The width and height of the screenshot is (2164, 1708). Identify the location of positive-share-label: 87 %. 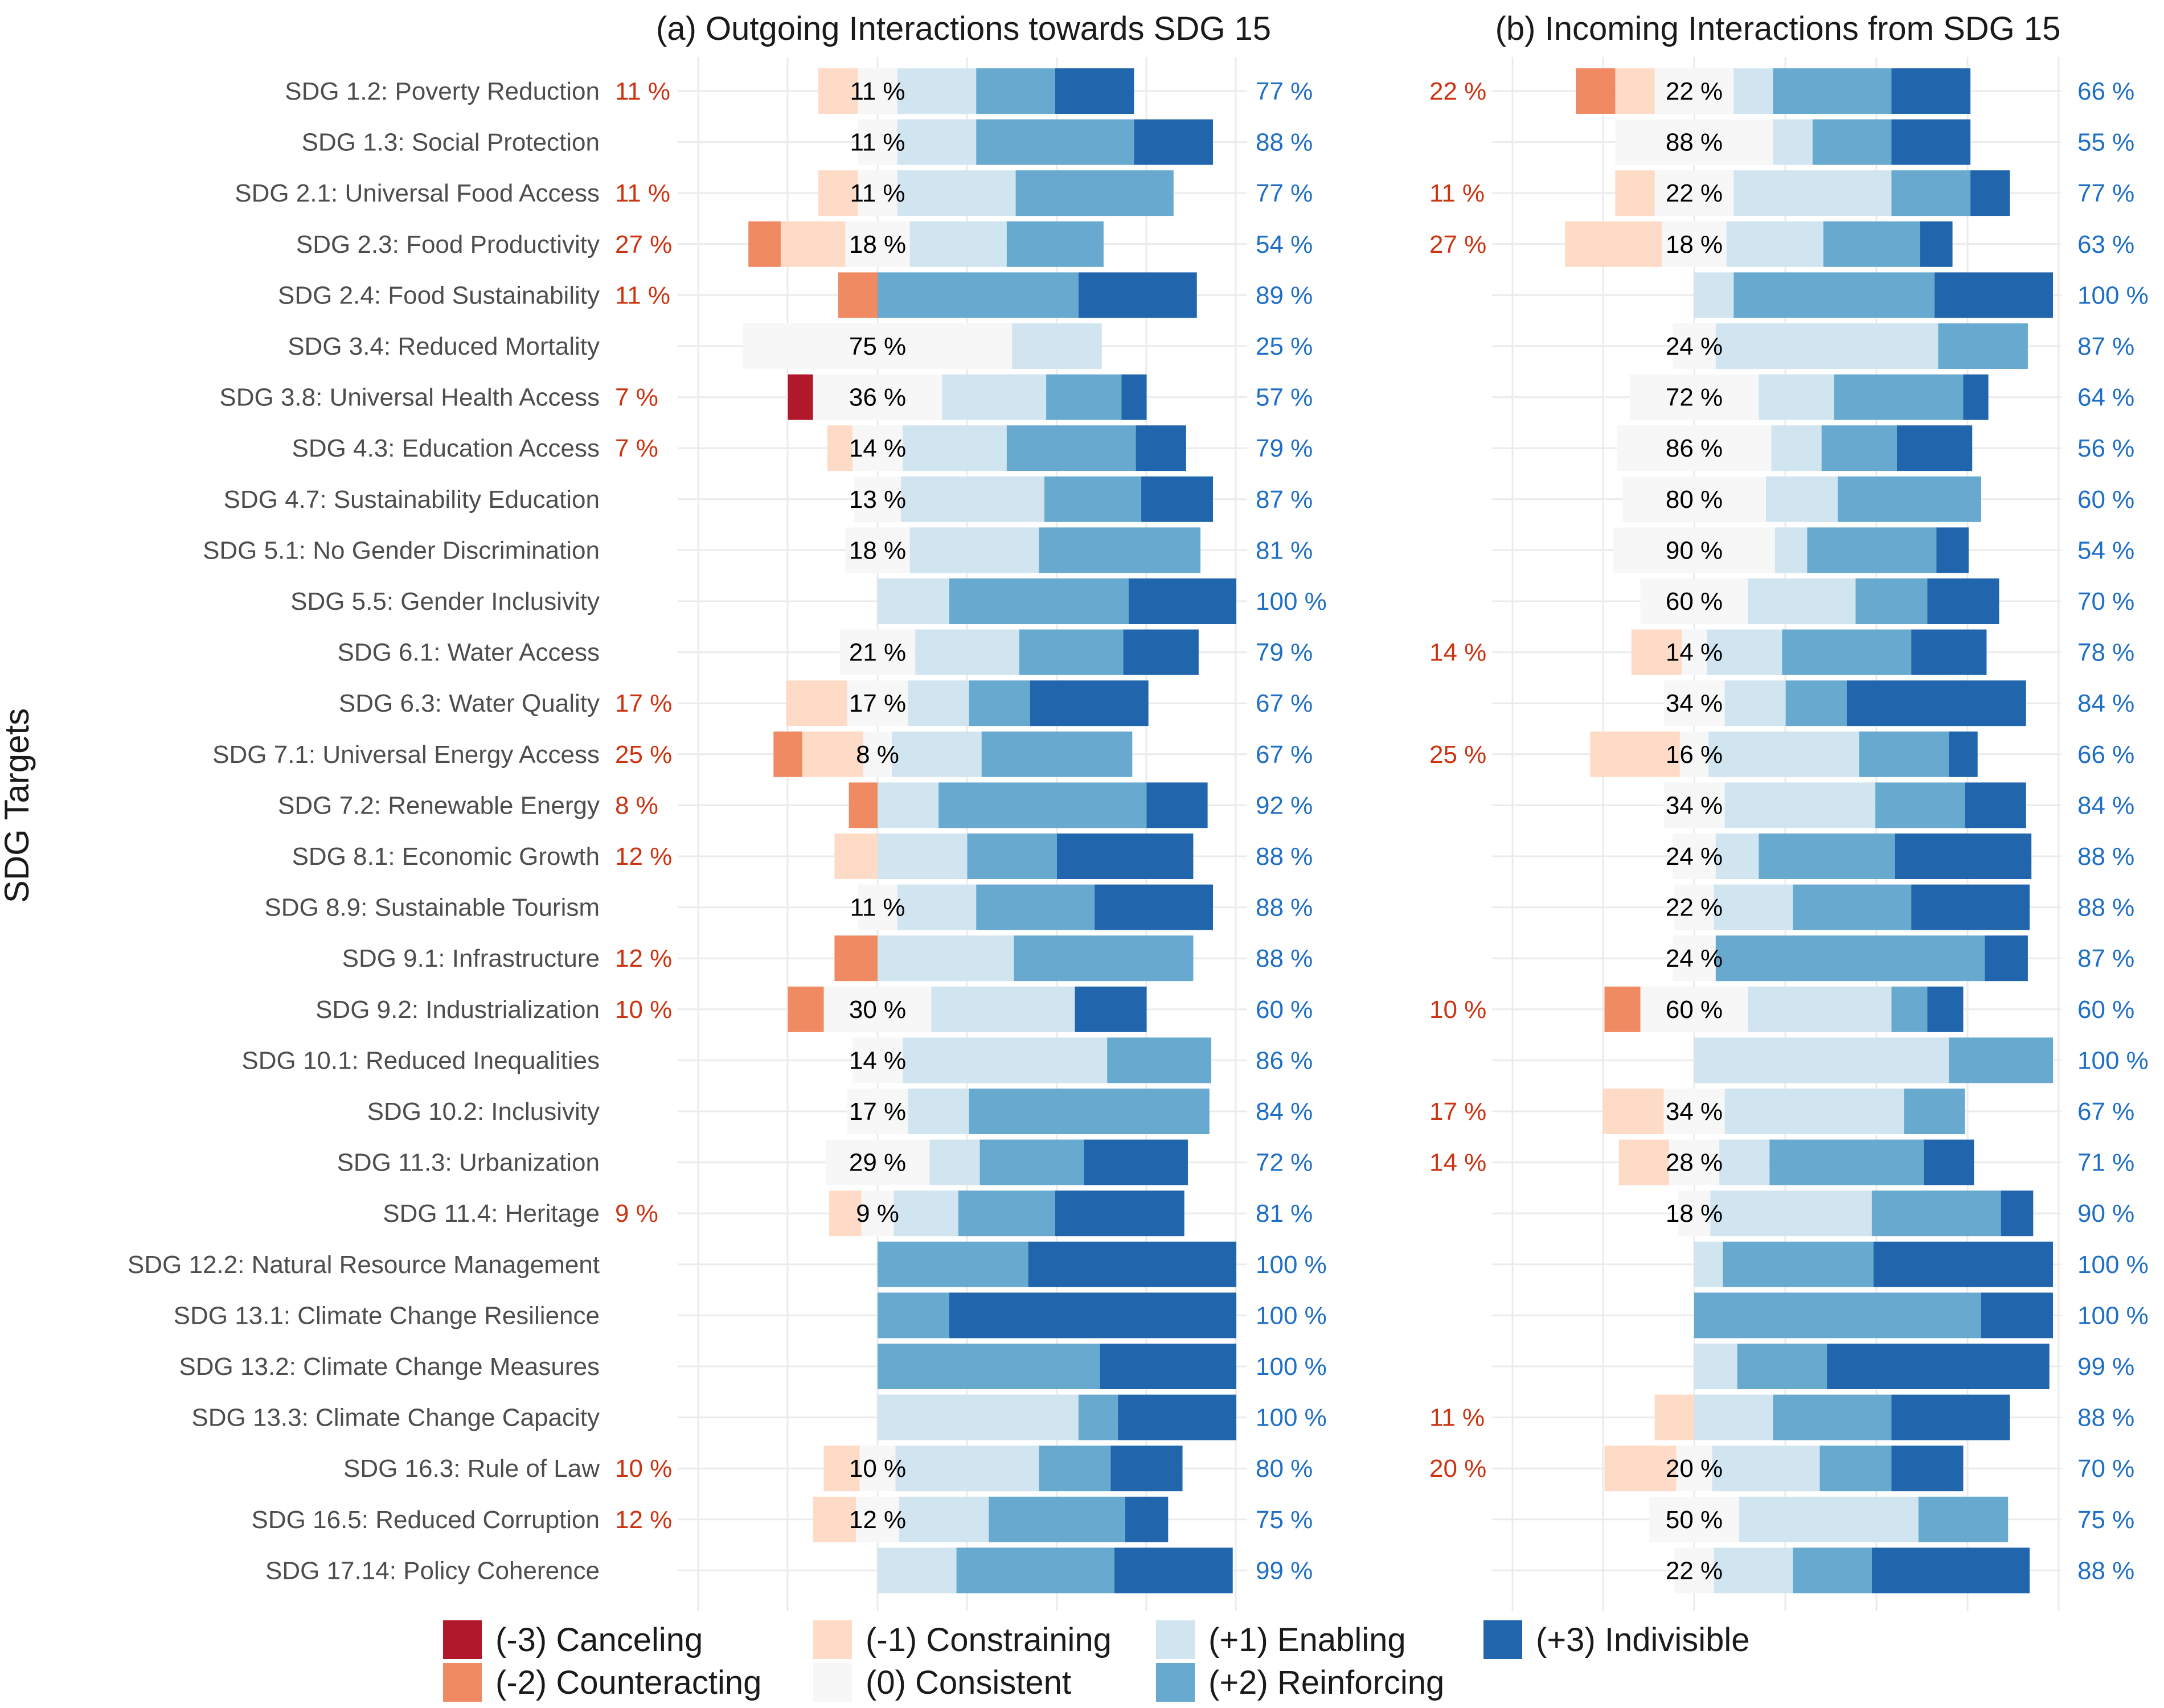
(2105, 958).